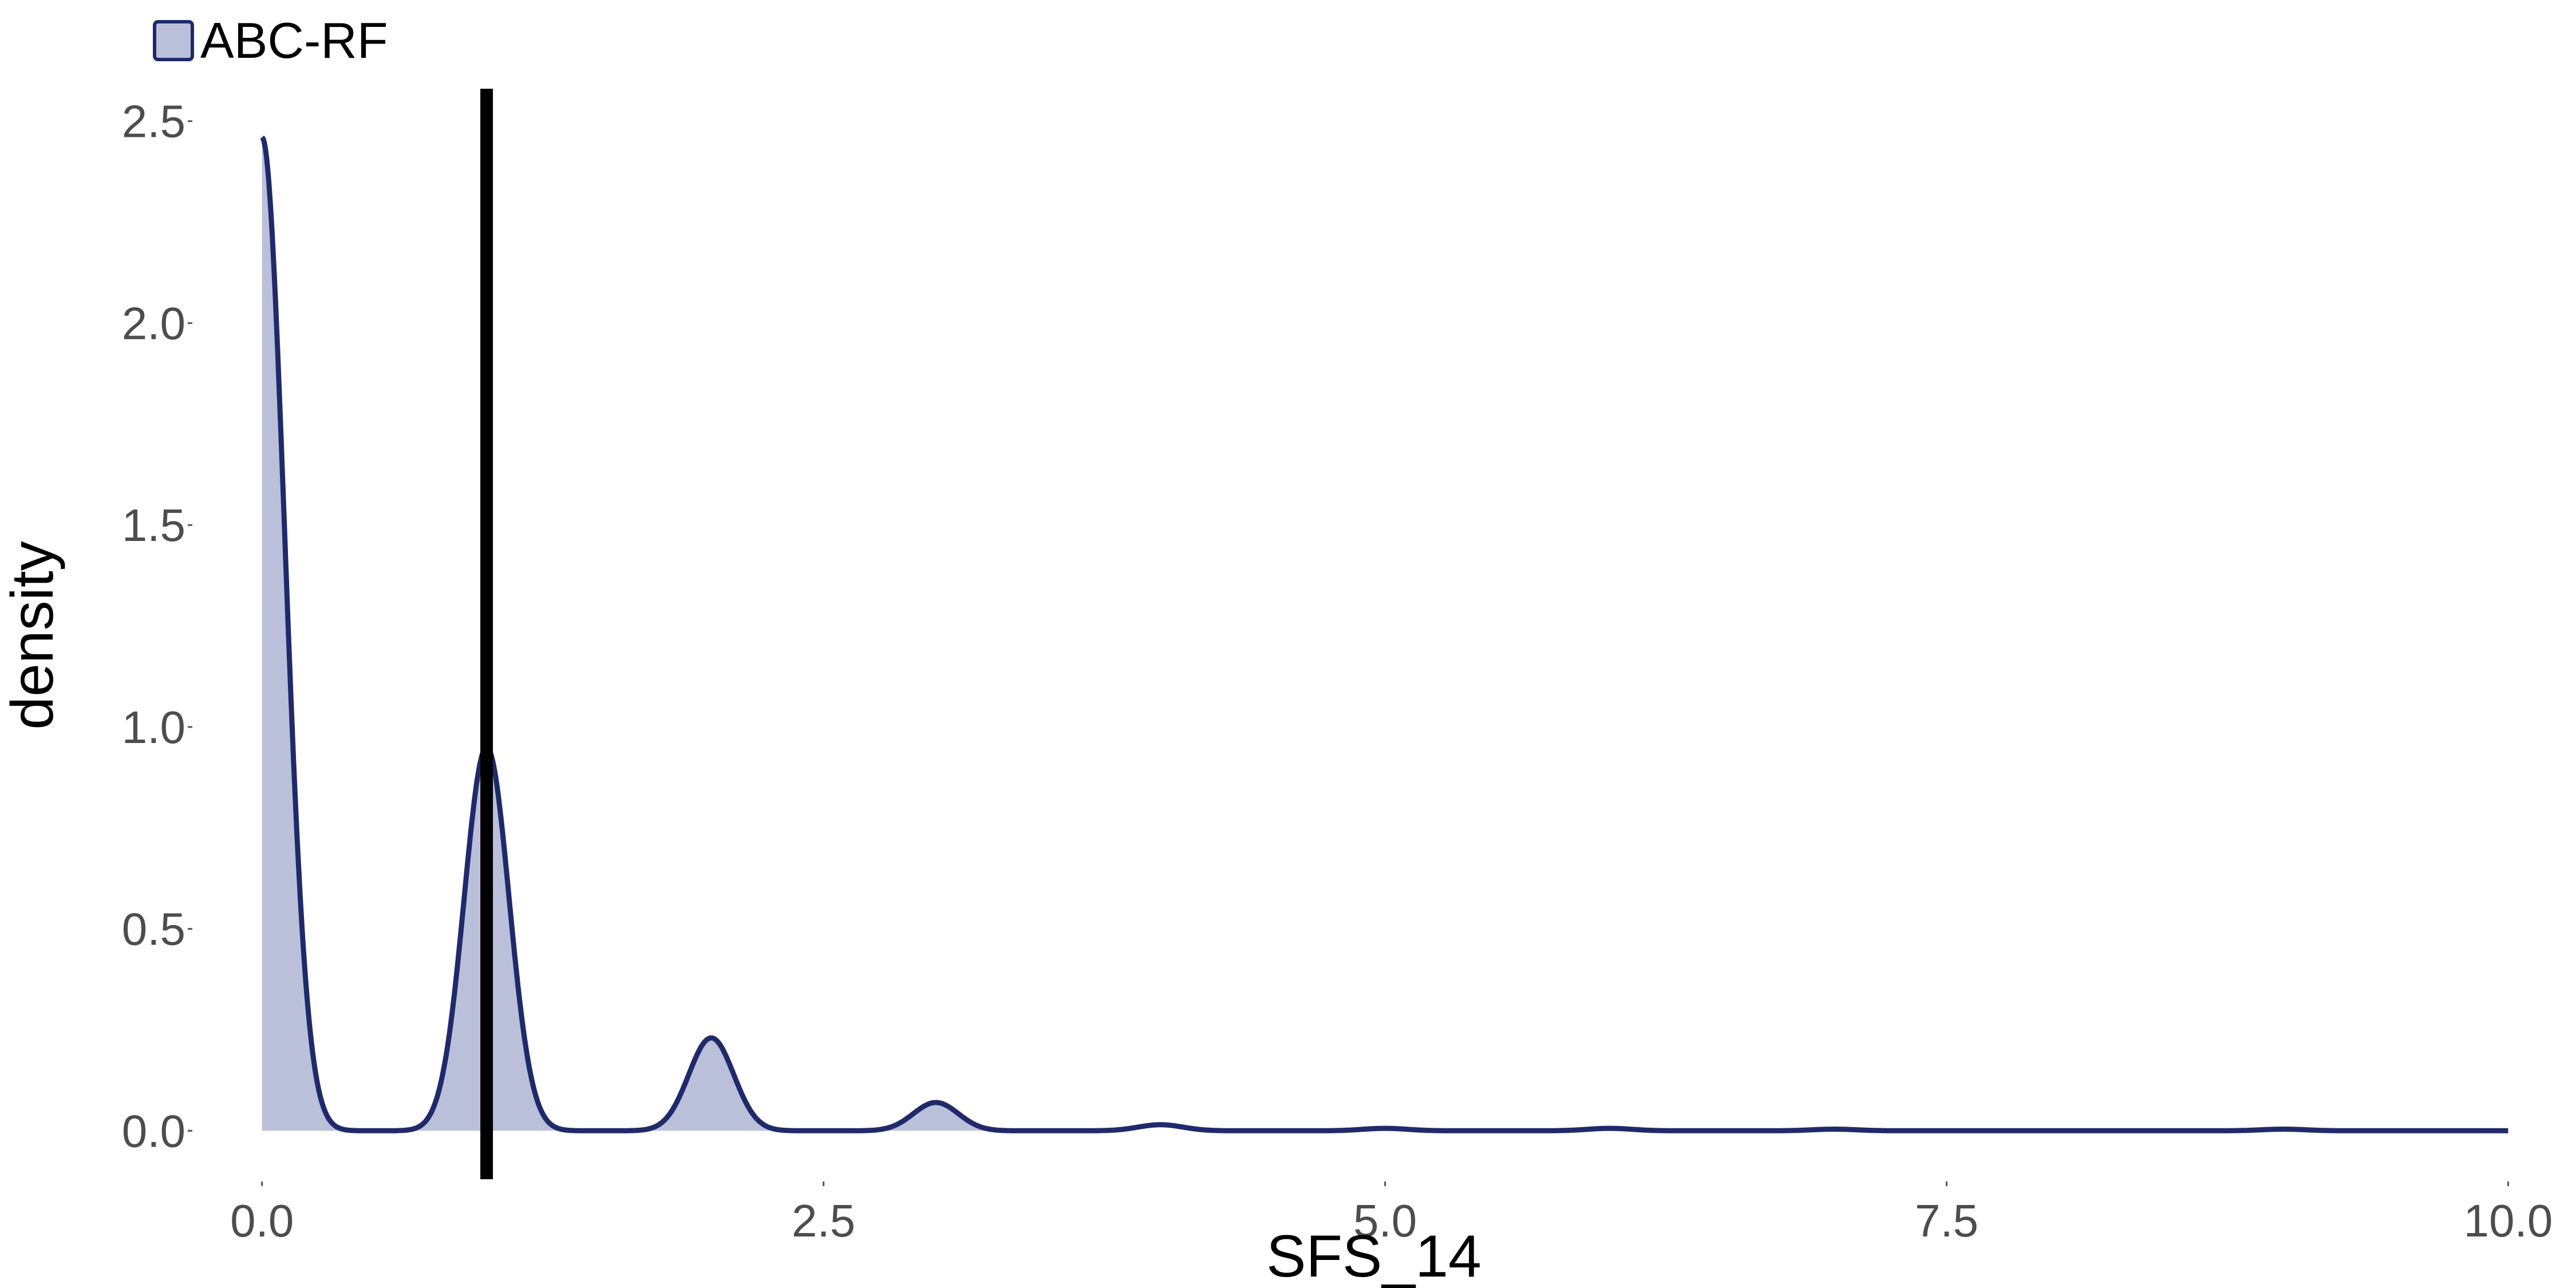 The image size is (2576, 1288). I want to click on x-tick-label: 2.5, so click(823, 1220).